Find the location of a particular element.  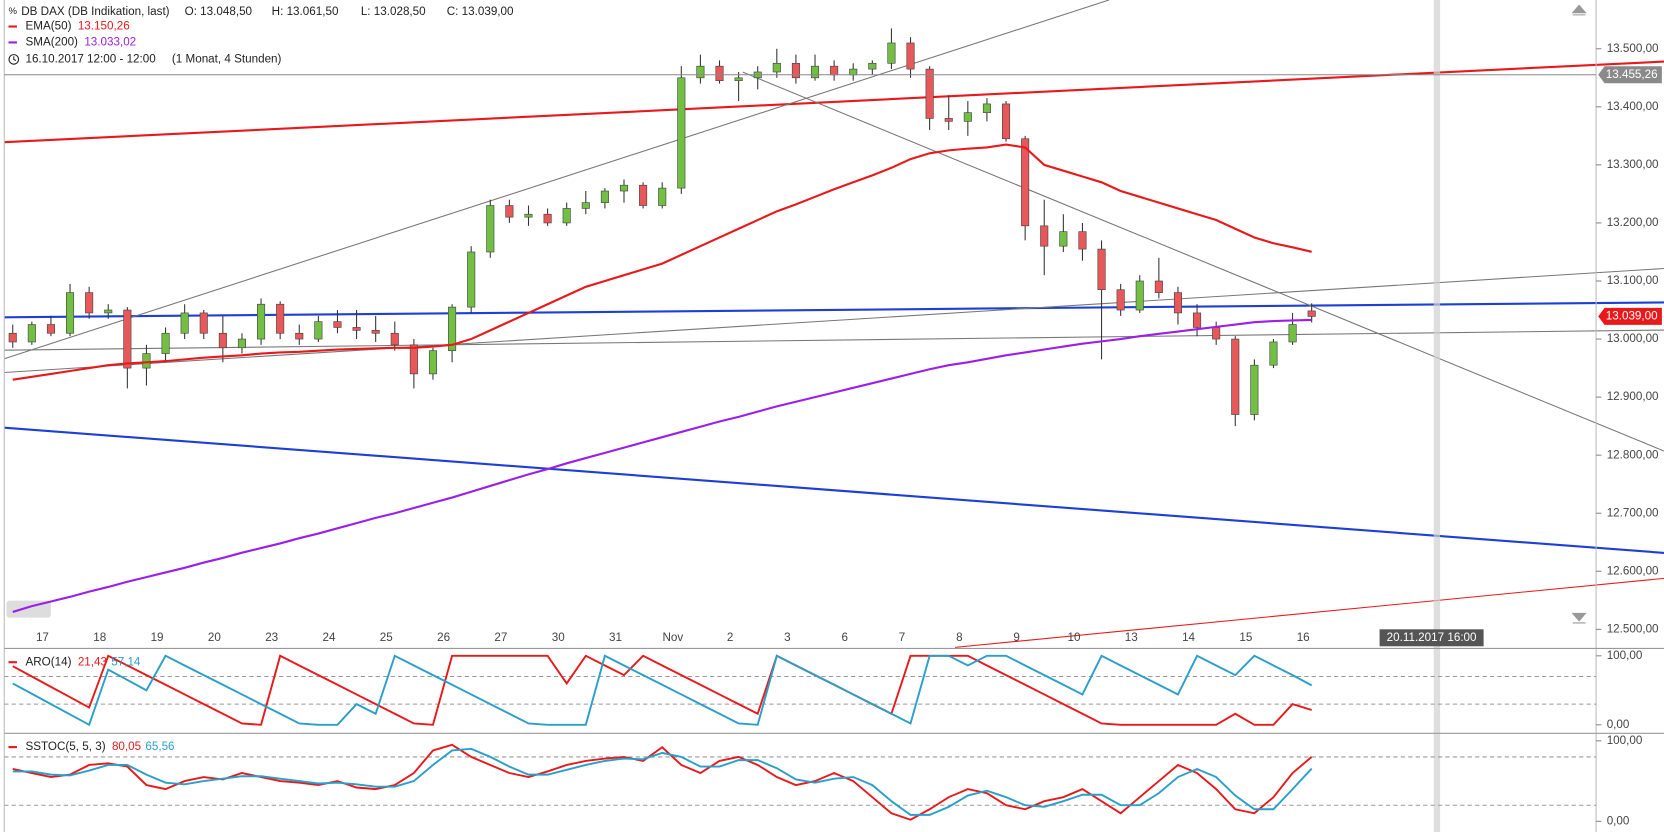

scroll-up is located at coordinates (1579, 10).